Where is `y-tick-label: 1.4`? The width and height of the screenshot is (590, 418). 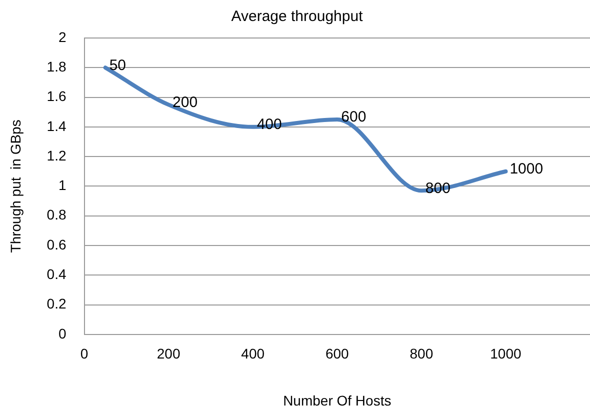 y-tick-label: 1.4 is located at coordinates (56, 126).